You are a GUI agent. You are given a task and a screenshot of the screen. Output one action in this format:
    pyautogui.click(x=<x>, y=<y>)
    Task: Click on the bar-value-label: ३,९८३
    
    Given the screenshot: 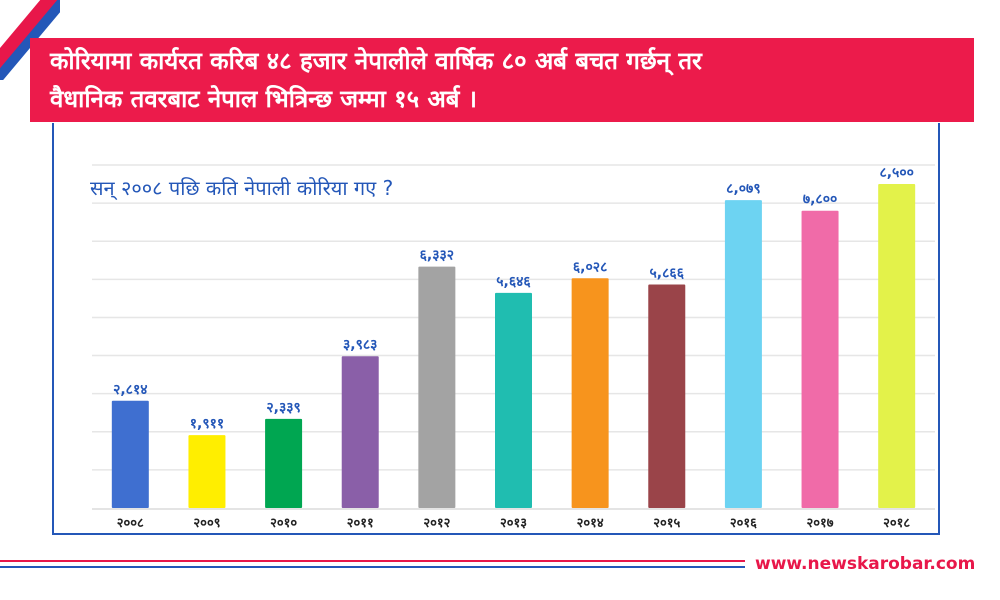 What is the action you would take?
    pyautogui.click(x=360, y=345)
    